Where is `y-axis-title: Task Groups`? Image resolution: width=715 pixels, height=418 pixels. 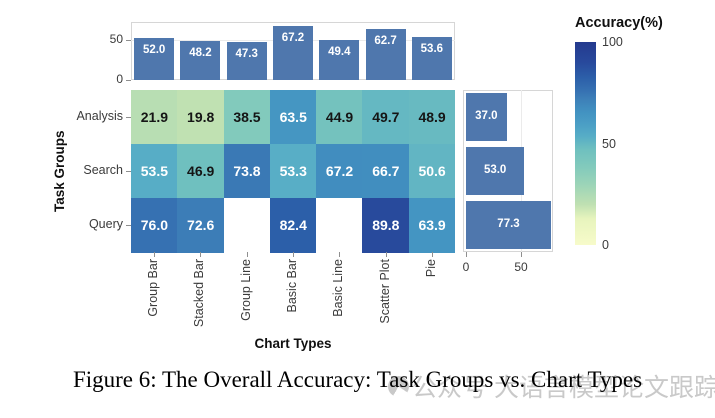
y-axis-title: Task Groups is located at coordinates (59, 171).